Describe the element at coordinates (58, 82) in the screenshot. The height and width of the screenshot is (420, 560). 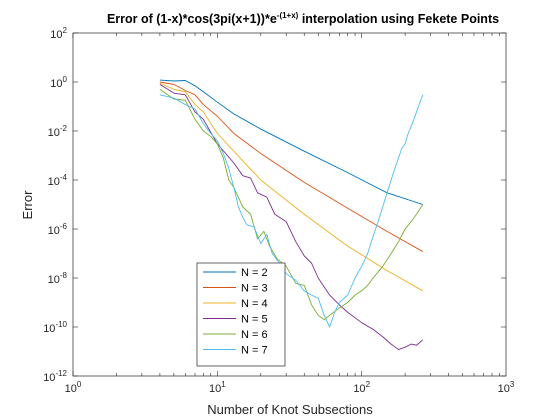
I see `y-tick-label: 10⁰` at that location.